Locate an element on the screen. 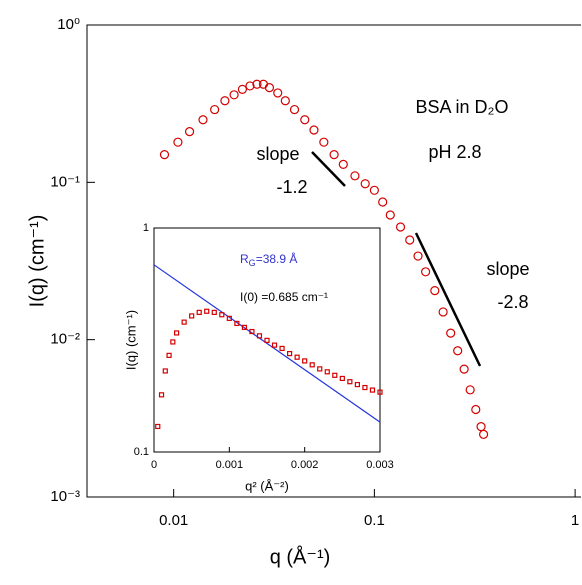 Image resolution: width=582 pixels, height=585 pixels. y-tick-label: 10⁻³ is located at coordinates (65, 496).